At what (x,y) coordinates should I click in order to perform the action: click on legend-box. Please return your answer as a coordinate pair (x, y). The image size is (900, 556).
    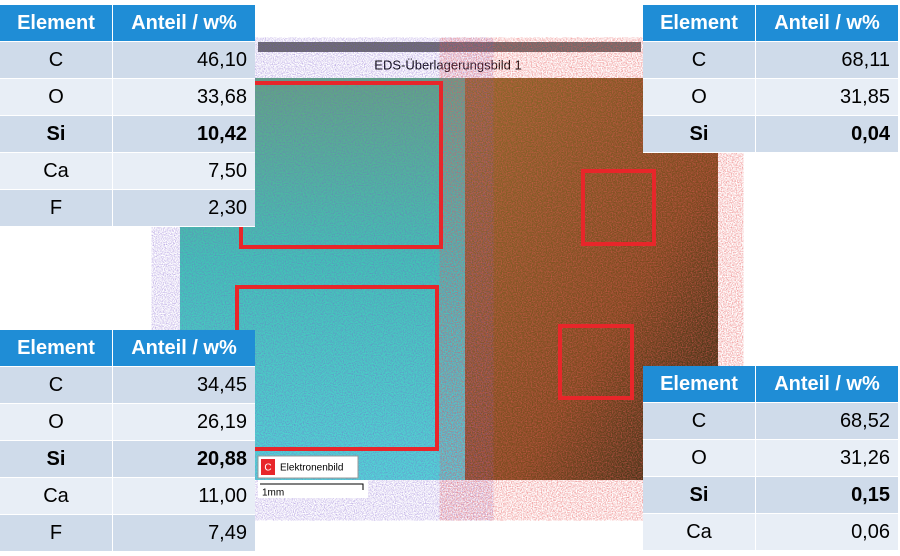
    Looking at the image, I should click on (308, 467).